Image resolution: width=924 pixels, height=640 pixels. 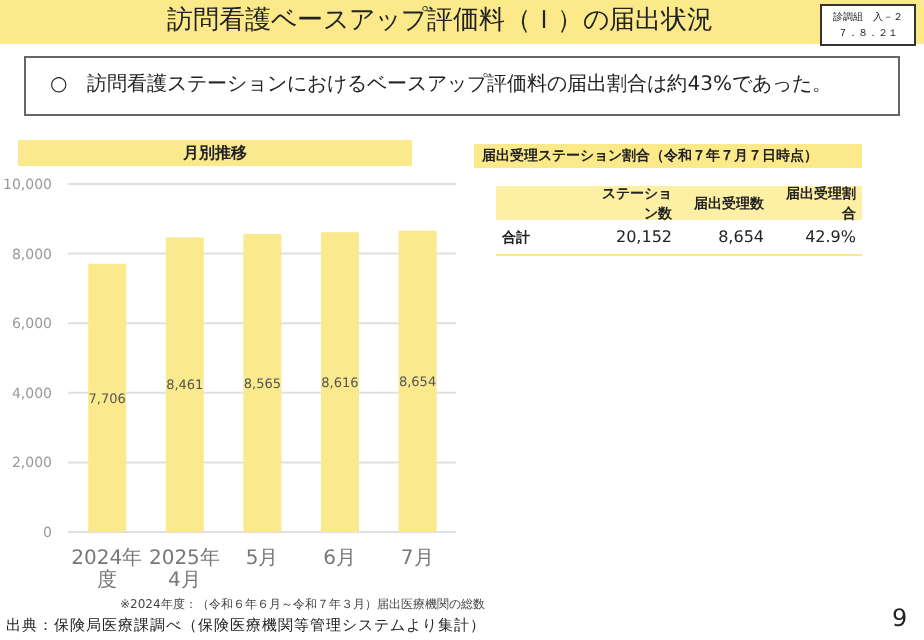 What do you see at coordinates (339, 559) in the screenshot?
I see `x-tick-label: 6月` at bounding box center [339, 559].